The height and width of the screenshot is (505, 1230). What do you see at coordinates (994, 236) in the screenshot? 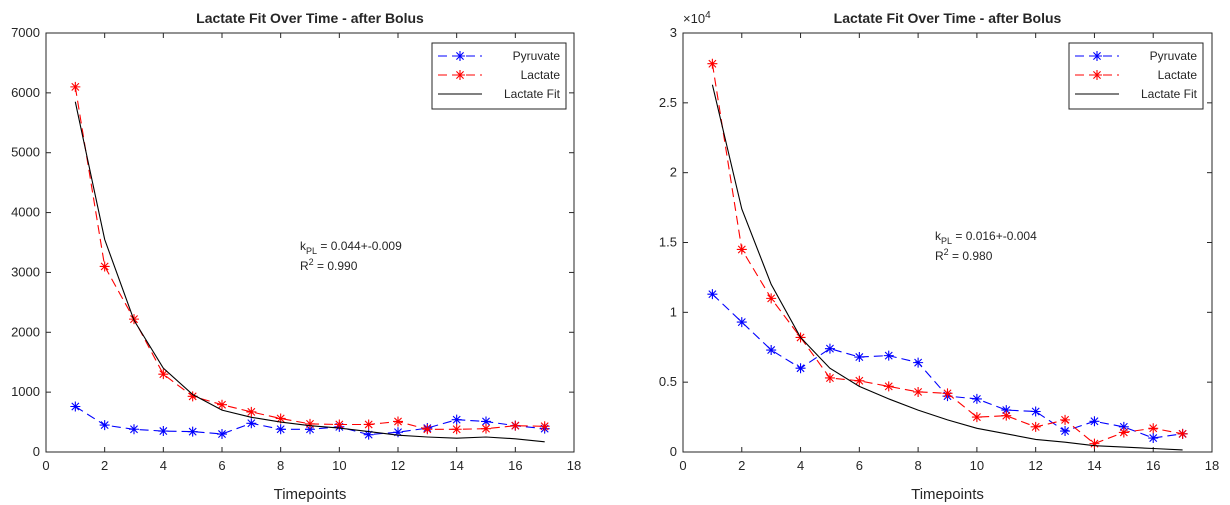
I see `k-value: = 0.016+-0.004` at bounding box center [994, 236].